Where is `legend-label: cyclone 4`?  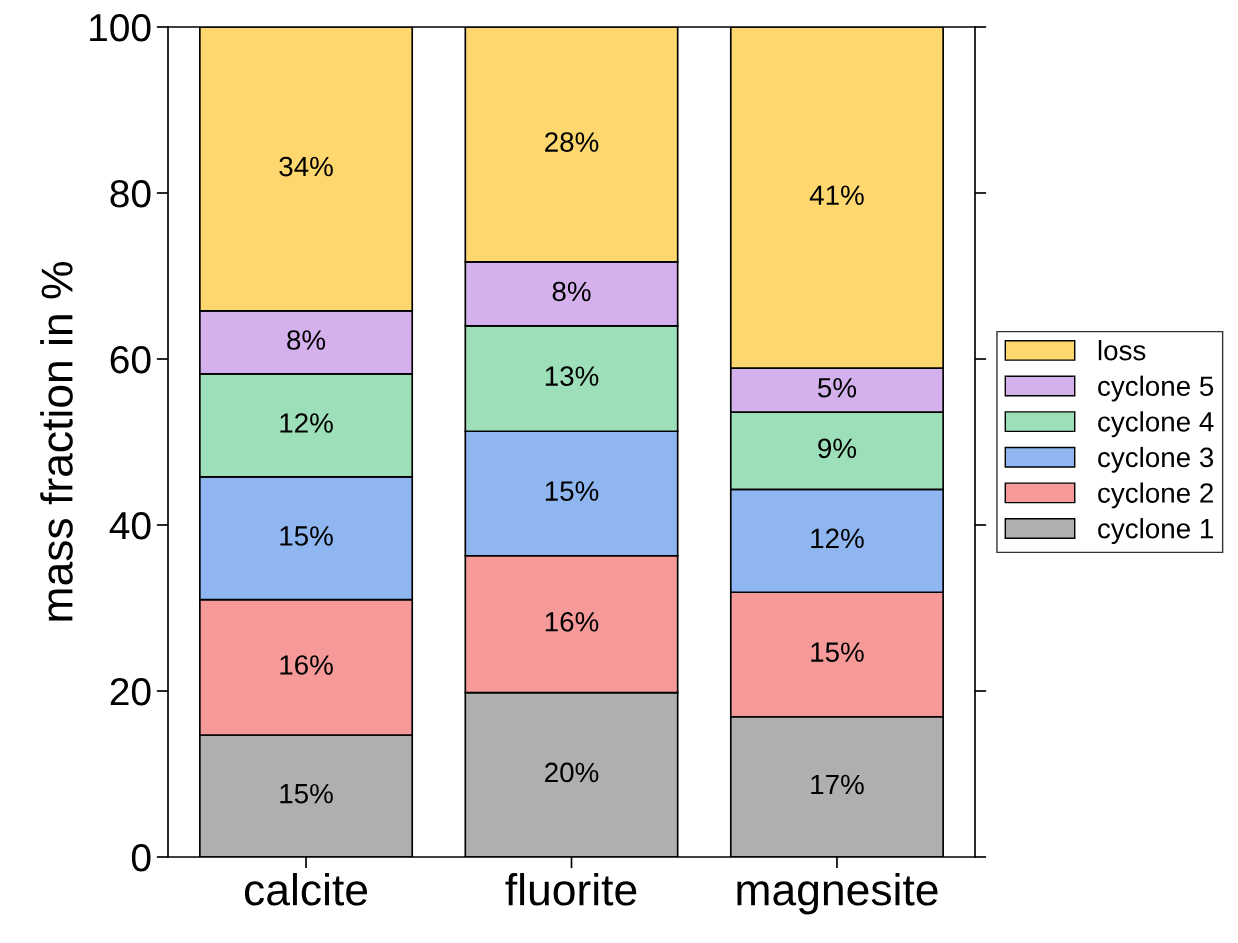 legend-label: cyclone 4 is located at coordinates (1156, 424).